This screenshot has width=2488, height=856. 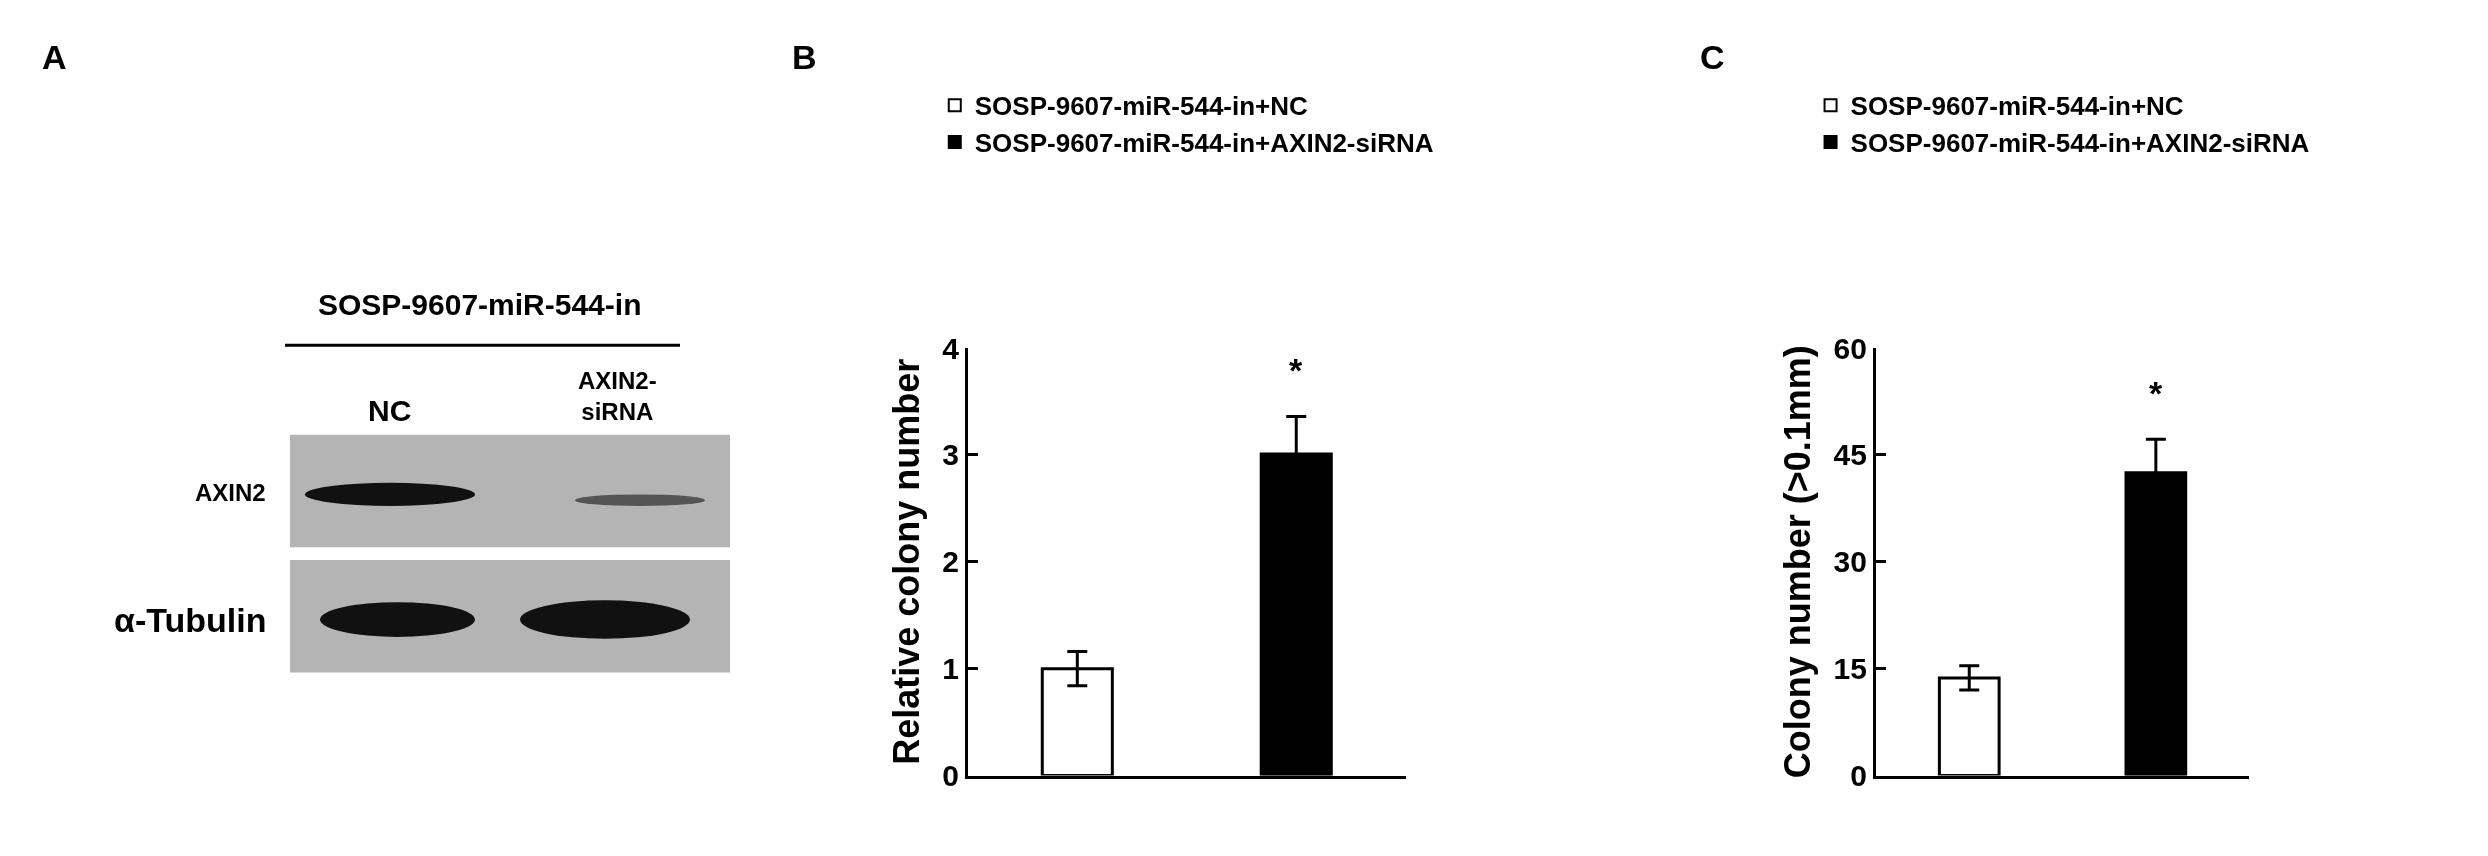 I want to click on text: AXIN2-siRNA, so click(x=617, y=396).